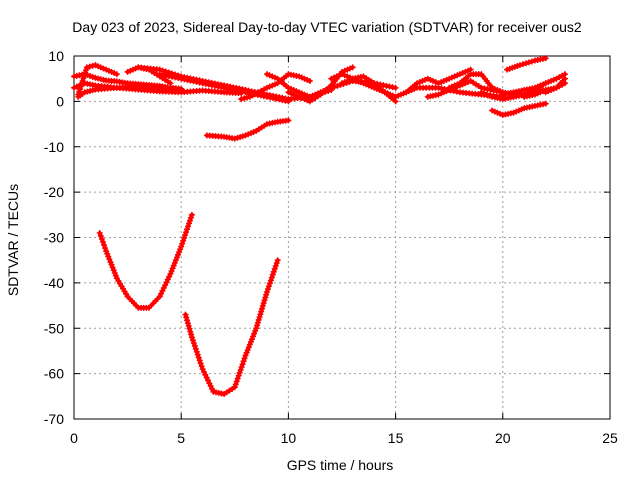  Describe the element at coordinates (54, 147) in the screenshot. I see `y-tick-label: -10` at that location.